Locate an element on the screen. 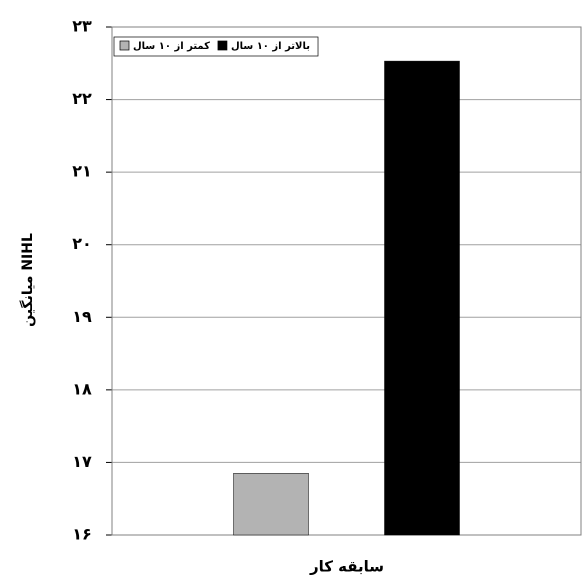  y-tick-label: ۱۸ is located at coordinates (82, 388).